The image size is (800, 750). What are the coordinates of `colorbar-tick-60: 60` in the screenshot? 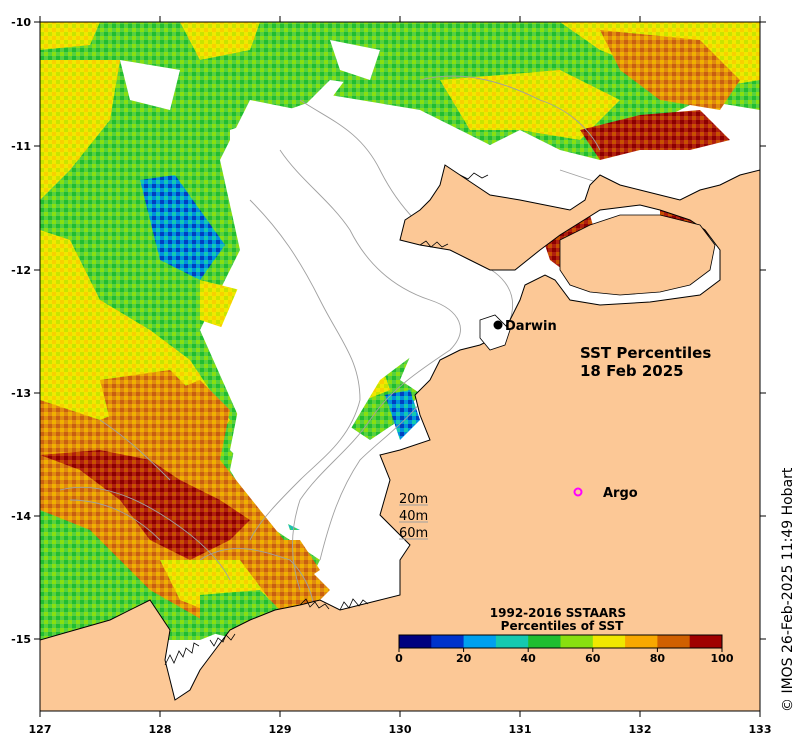 It's located at (593, 658).